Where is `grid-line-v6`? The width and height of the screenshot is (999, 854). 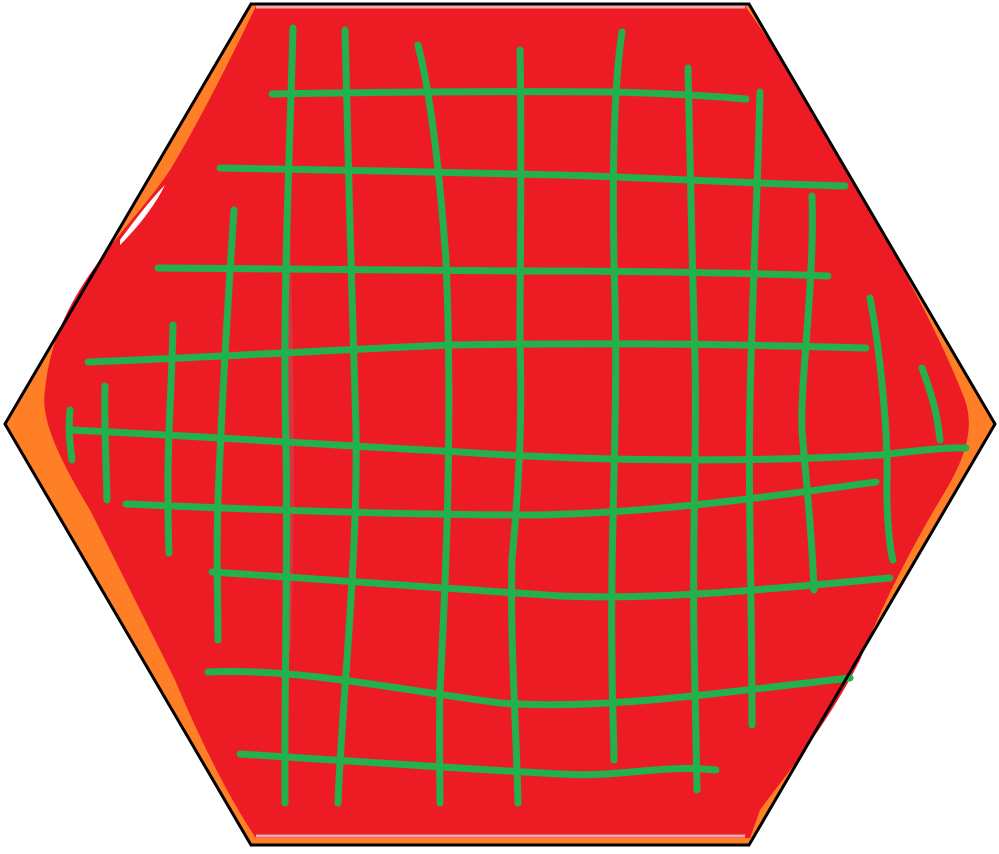 grid-line-v6 is located at coordinates (692, 429).